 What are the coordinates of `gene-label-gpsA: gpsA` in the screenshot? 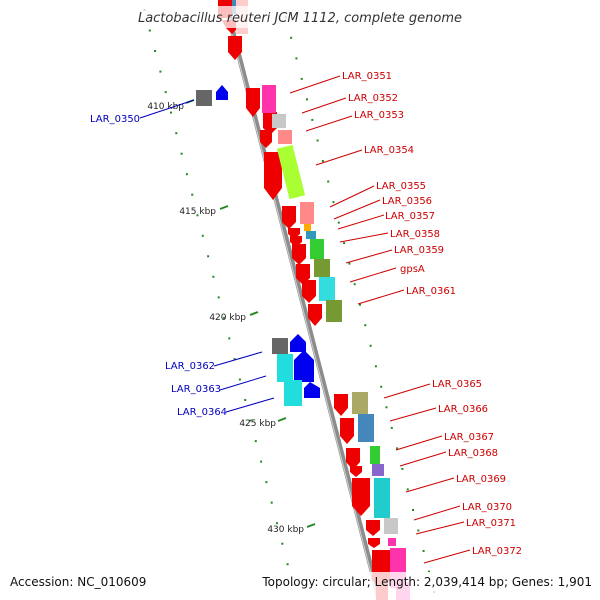 It's located at (412, 269).